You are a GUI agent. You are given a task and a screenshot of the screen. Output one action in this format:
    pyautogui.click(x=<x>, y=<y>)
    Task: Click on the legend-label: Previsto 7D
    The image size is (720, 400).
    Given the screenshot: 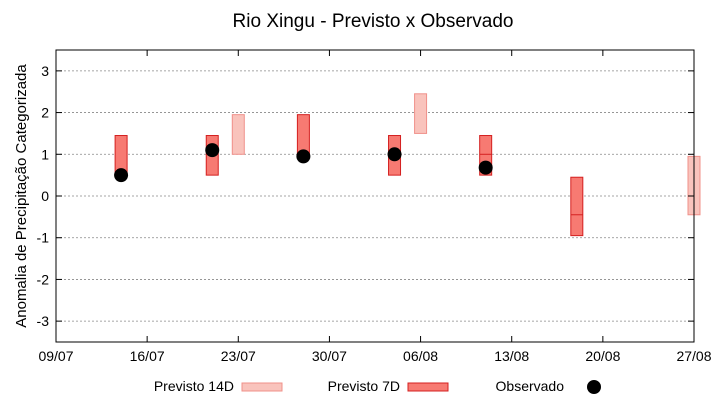 What is the action you would take?
    pyautogui.click(x=364, y=386)
    